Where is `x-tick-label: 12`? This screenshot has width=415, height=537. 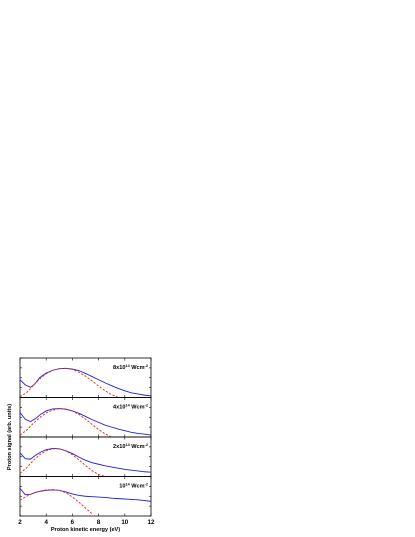
x-tick-label: 12 is located at coordinates (151, 522).